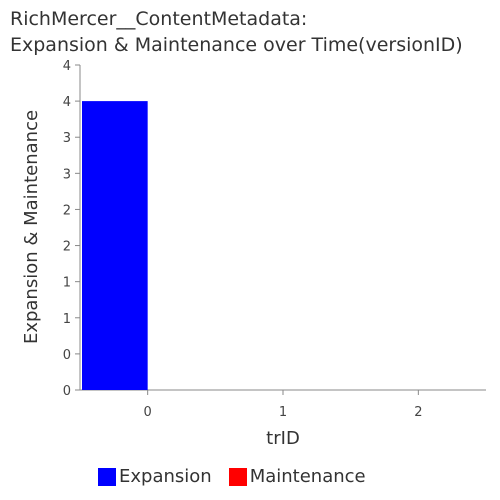 This screenshot has width=500, height=500. What do you see at coordinates (283, 412) in the screenshot?
I see `x-tick-label: 1` at bounding box center [283, 412].